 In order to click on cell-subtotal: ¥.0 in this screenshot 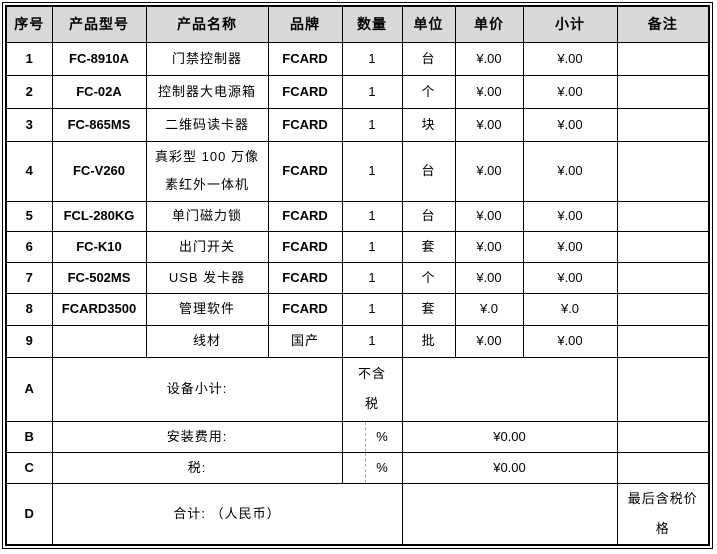, I will do `click(570, 309)`.